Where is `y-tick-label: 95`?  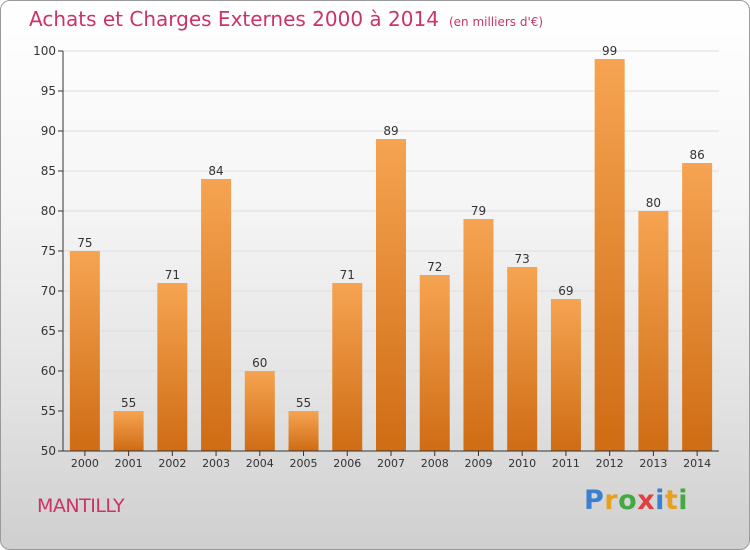
y-tick-label: 95 is located at coordinates (48, 91).